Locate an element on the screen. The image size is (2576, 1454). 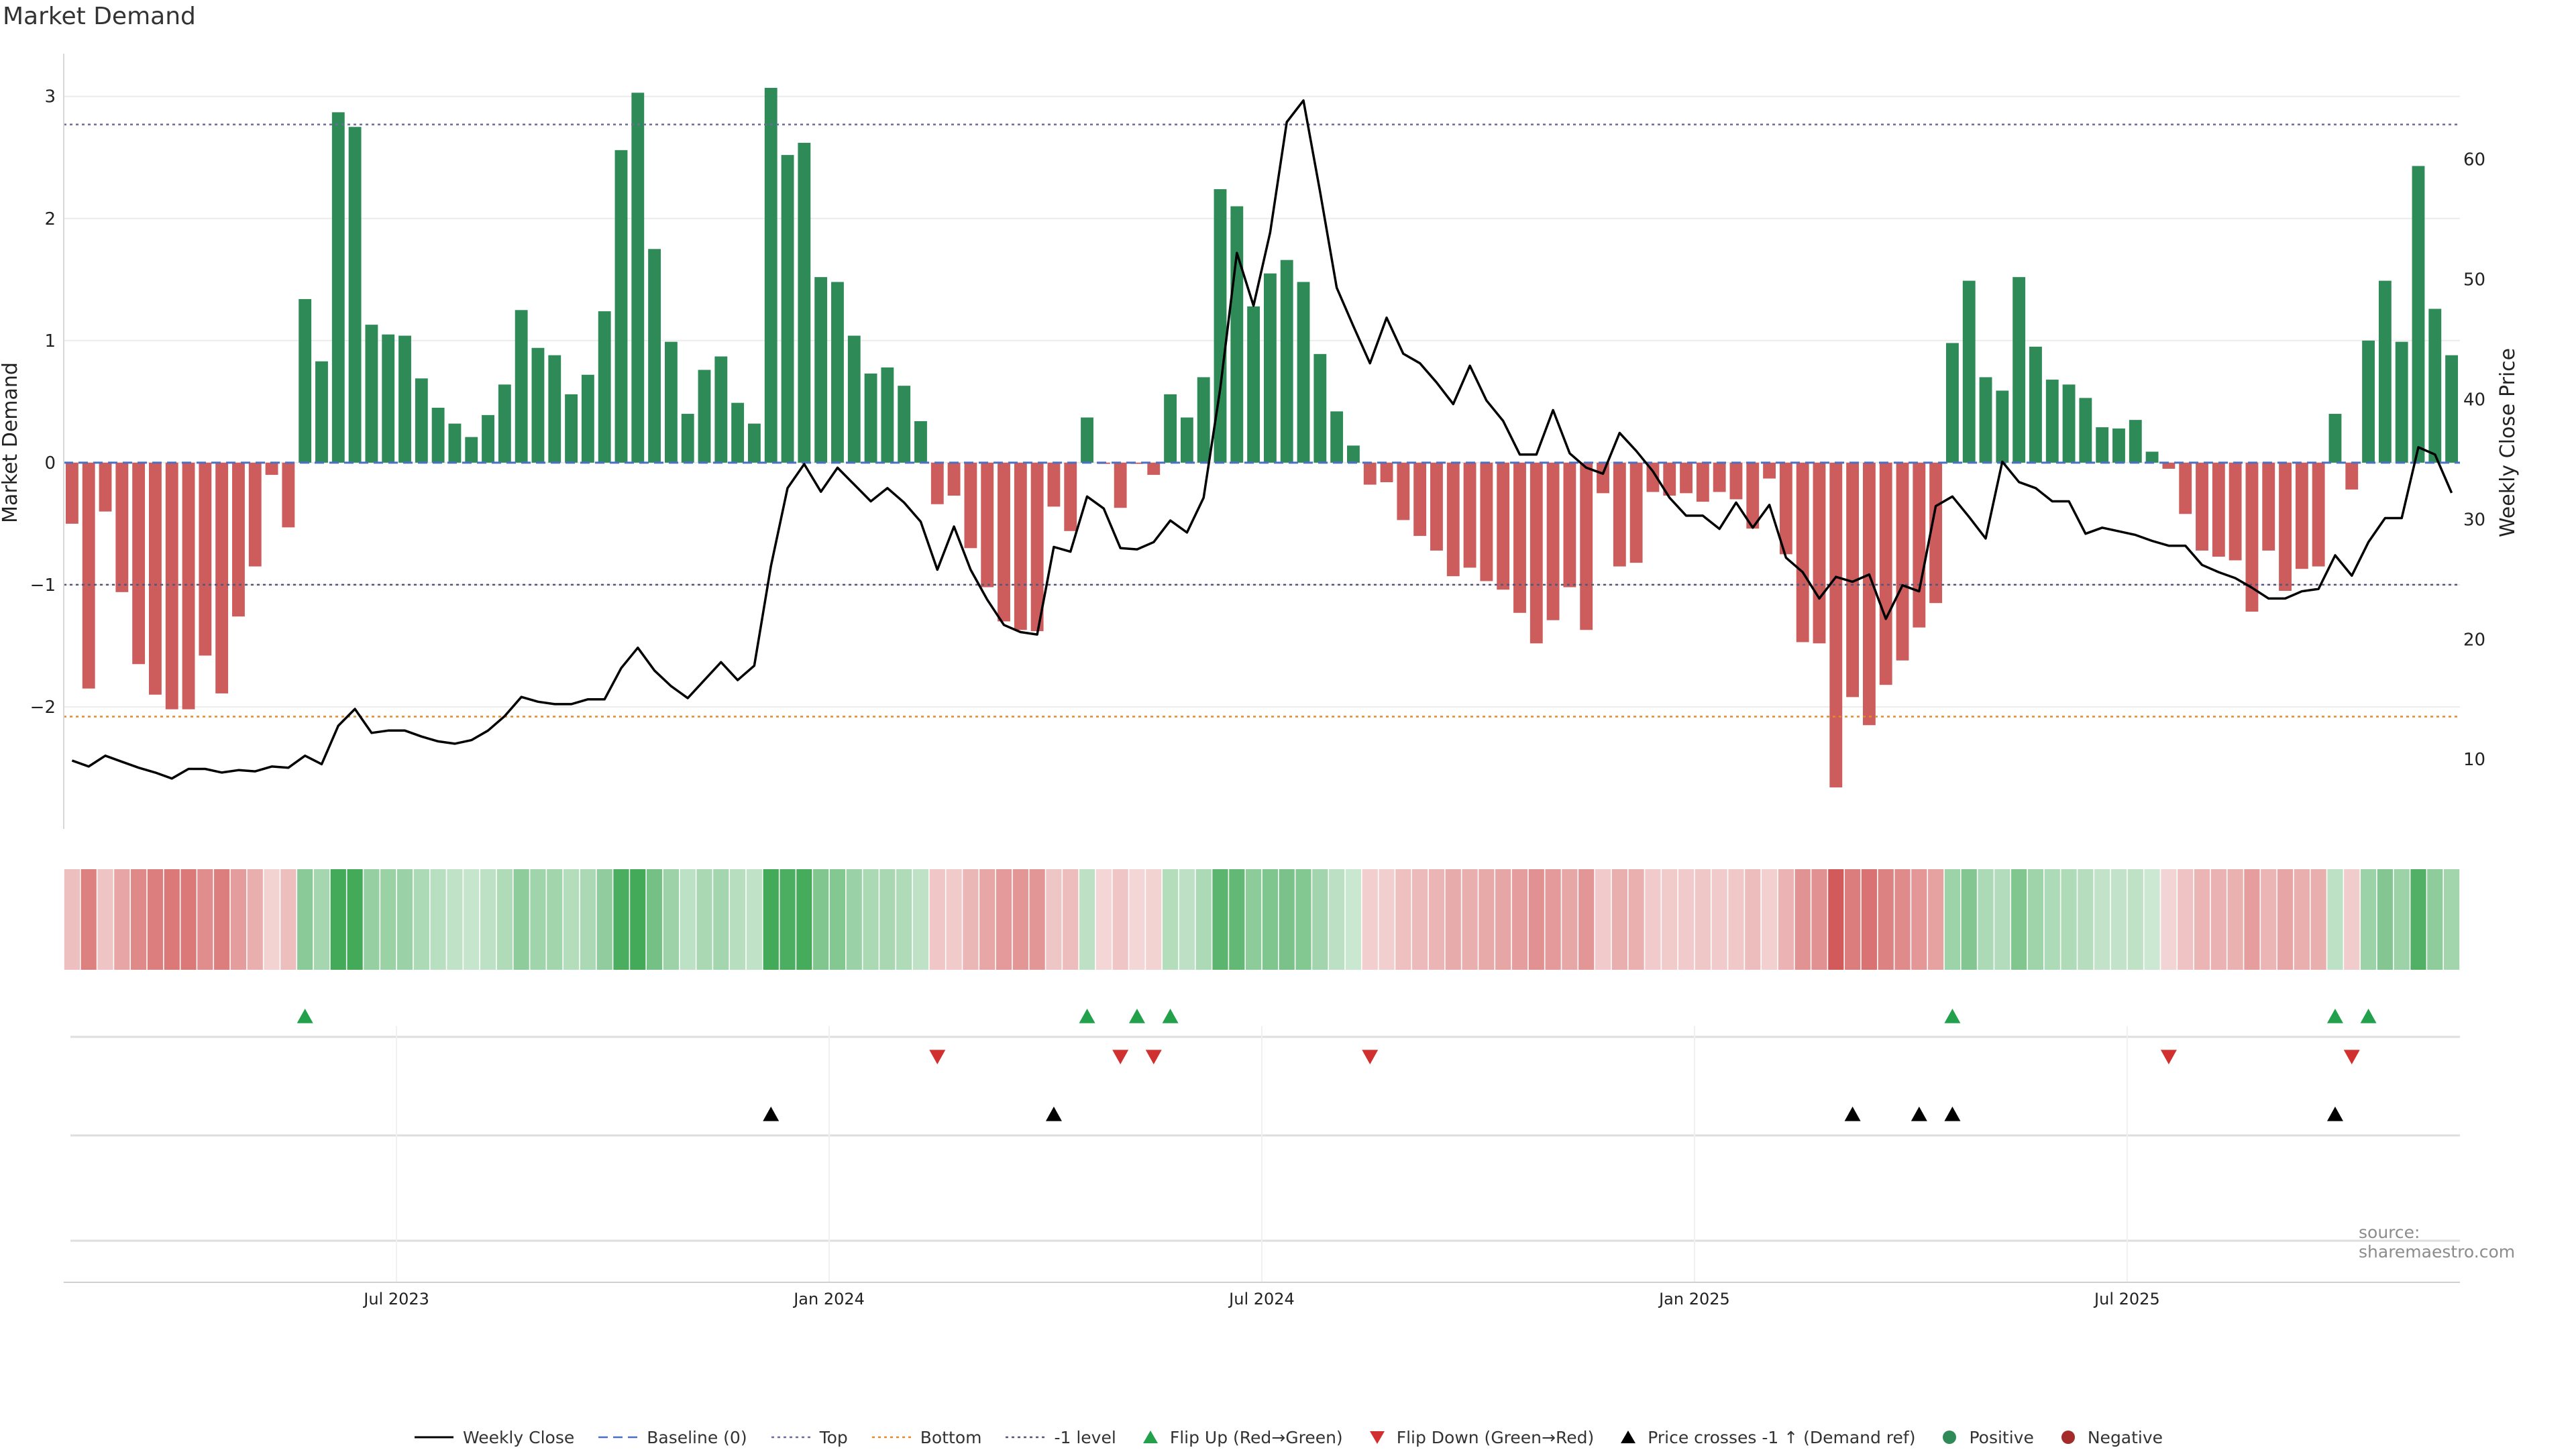
legend-item-cross: Price crosses -1 ↑ (Demand ref) is located at coordinates (1766, 1437).